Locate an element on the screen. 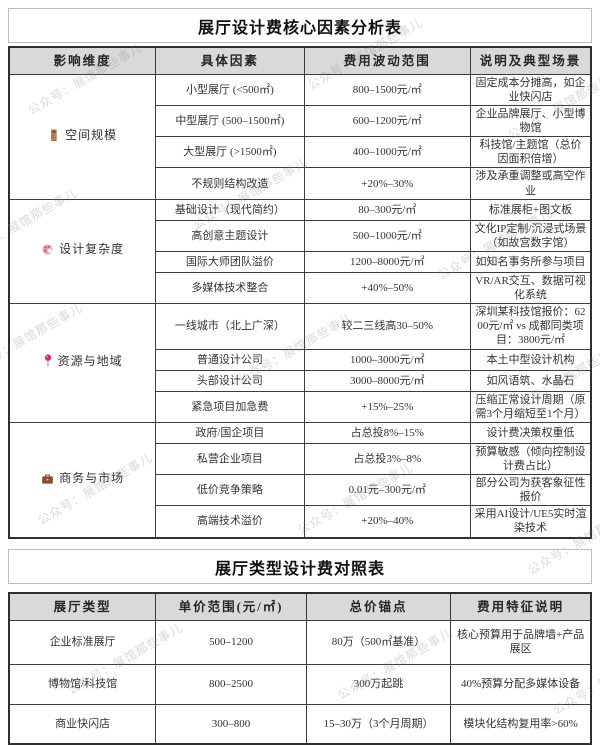 The width and height of the screenshot is (600, 745). dimension-market: 商务与市场 is located at coordinates (82, 478).